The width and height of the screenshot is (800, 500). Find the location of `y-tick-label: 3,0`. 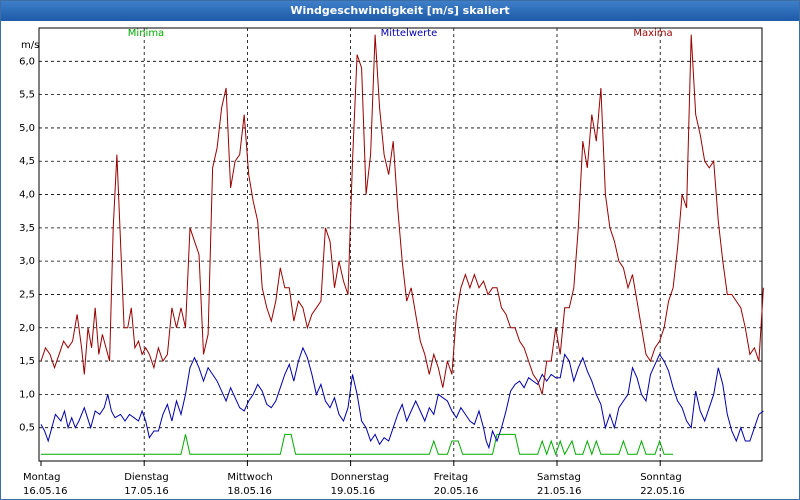

y-tick-label: 3,0 is located at coordinates (27, 261).